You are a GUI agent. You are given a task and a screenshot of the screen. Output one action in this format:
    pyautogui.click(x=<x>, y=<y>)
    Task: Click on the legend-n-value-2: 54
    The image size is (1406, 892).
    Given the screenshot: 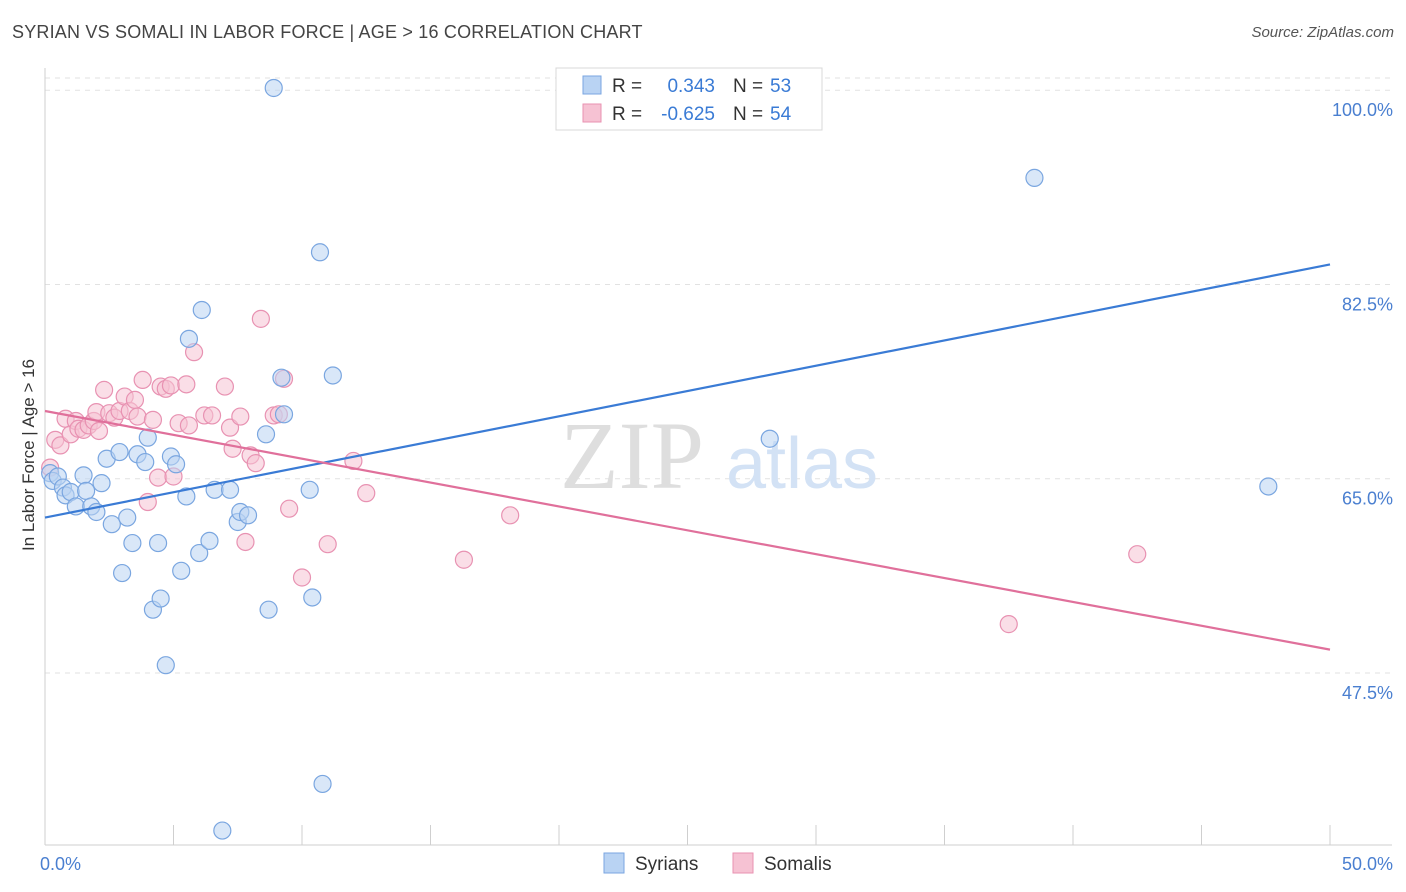 What is the action you would take?
    pyautogui.click(x=781, y=114)
    